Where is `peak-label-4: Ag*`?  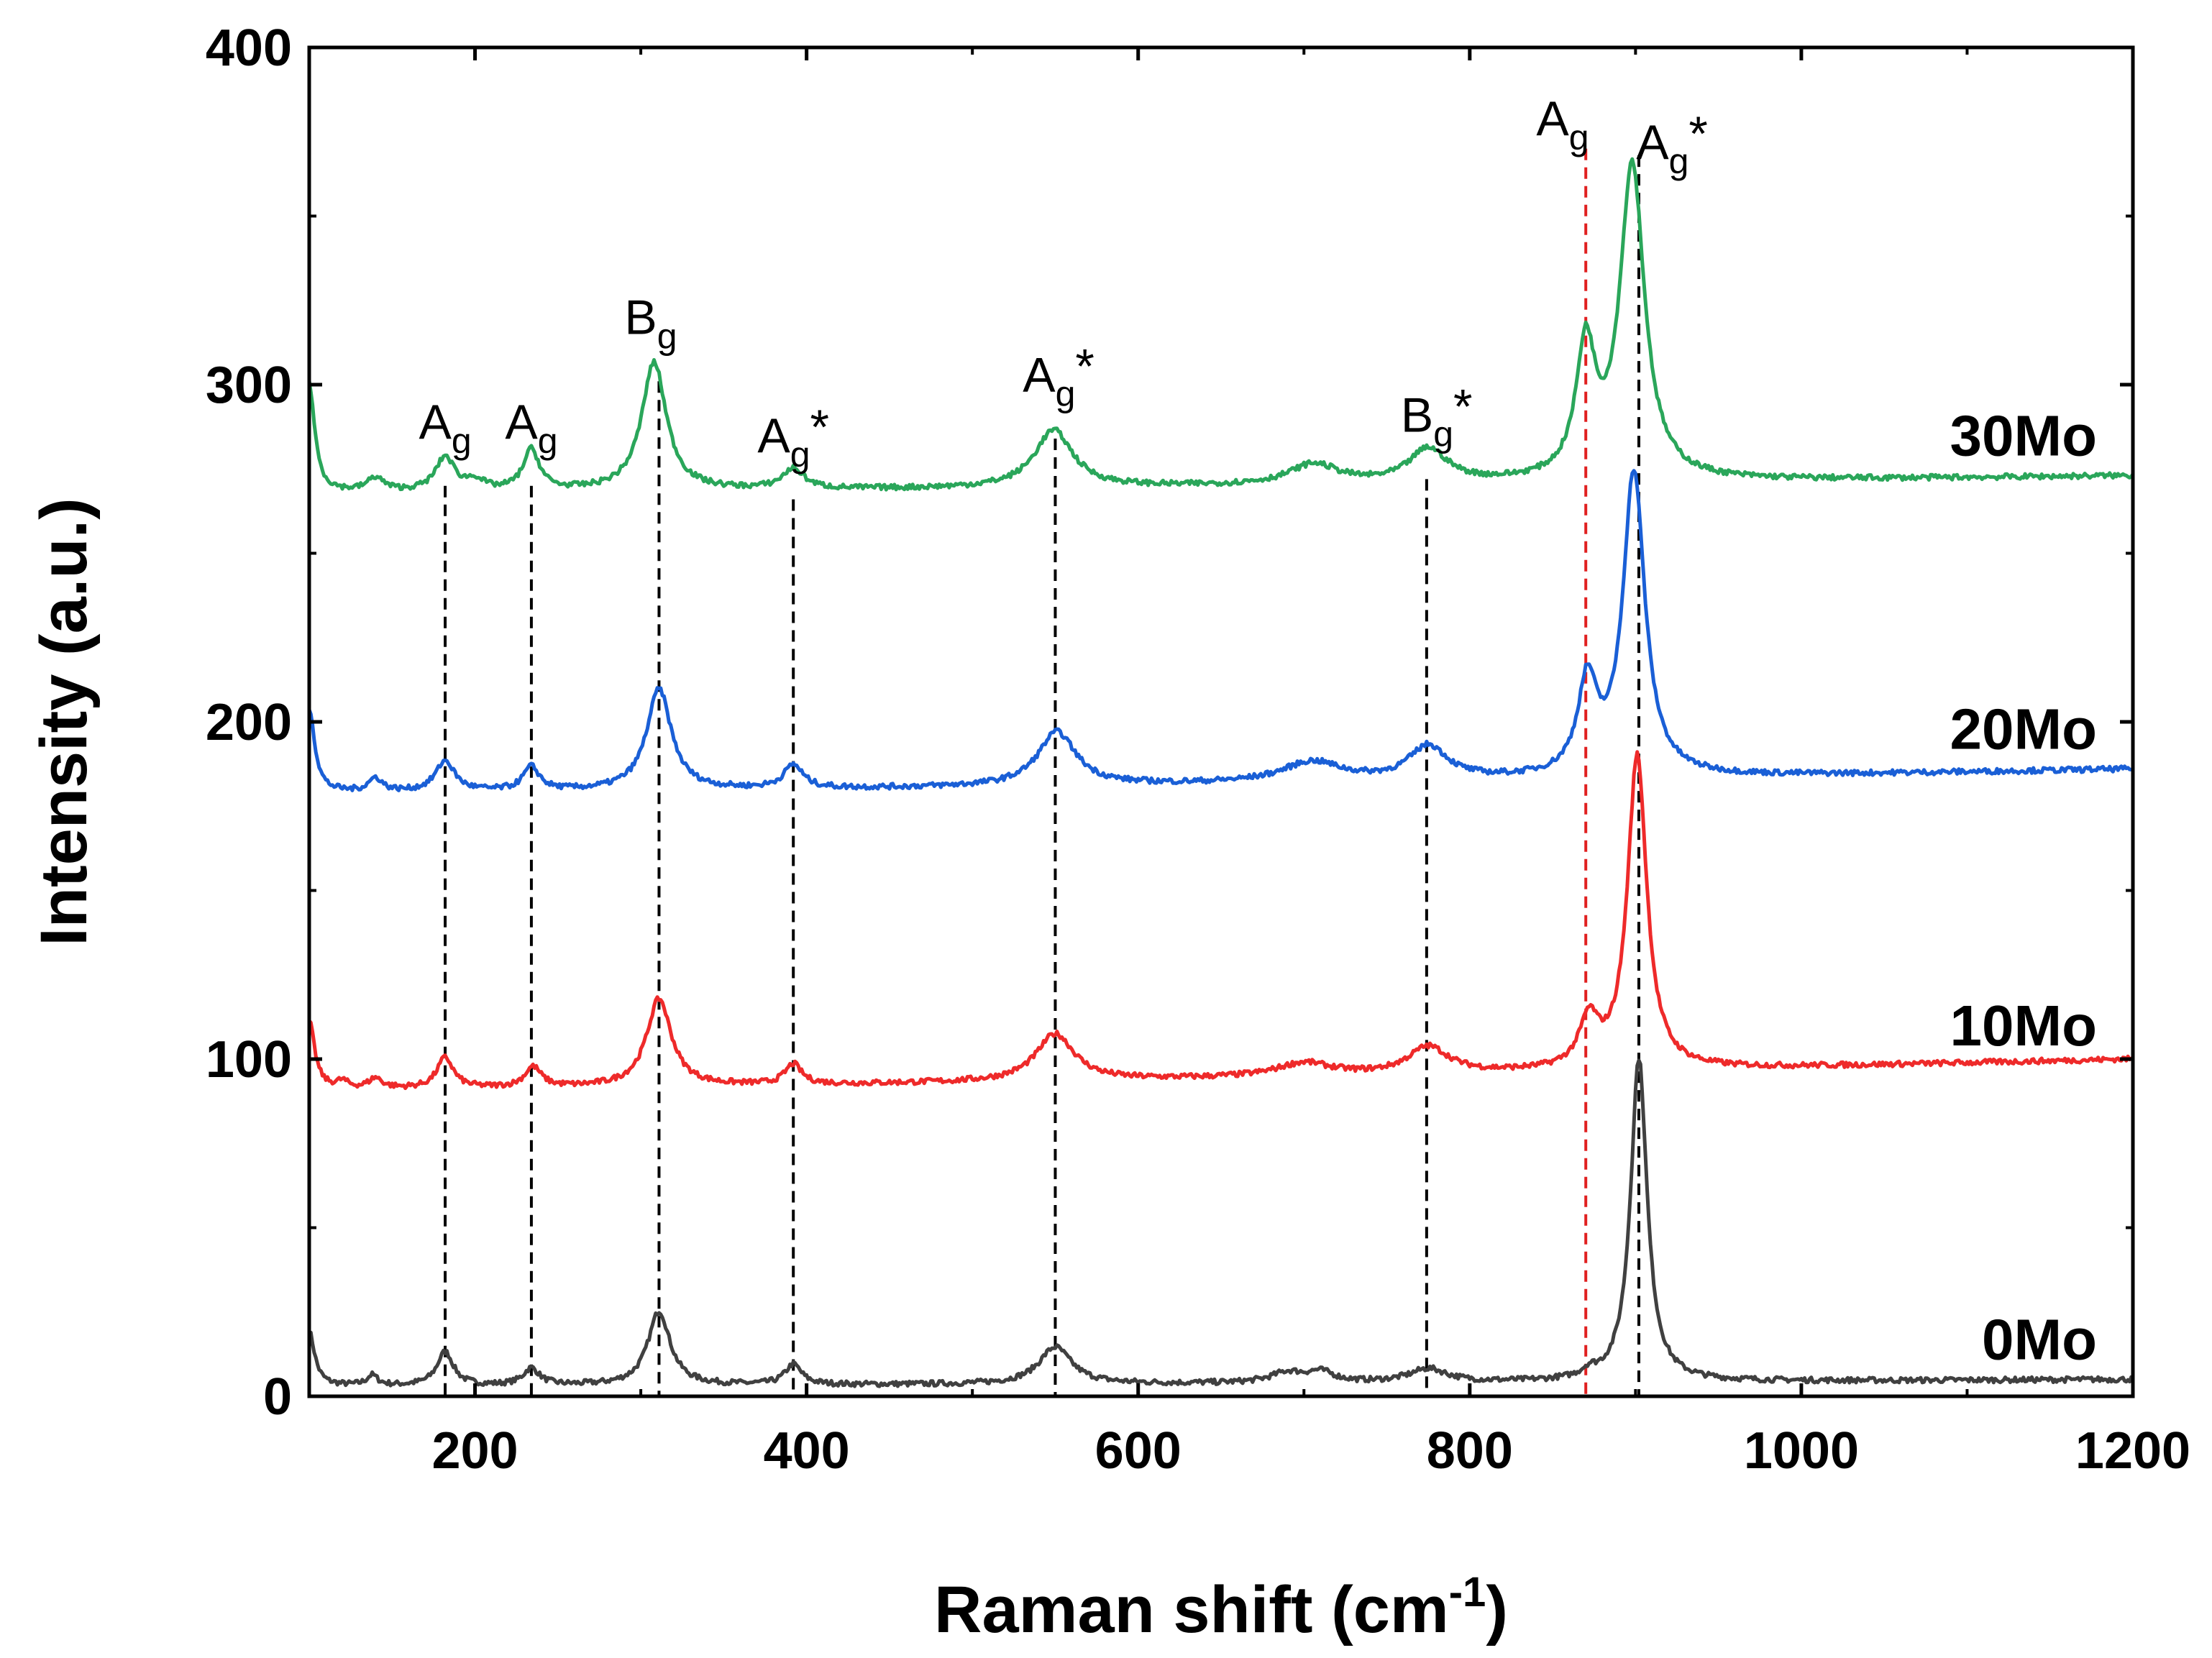
peak-label-4: Ag* is located at coordinates (1058, 376).